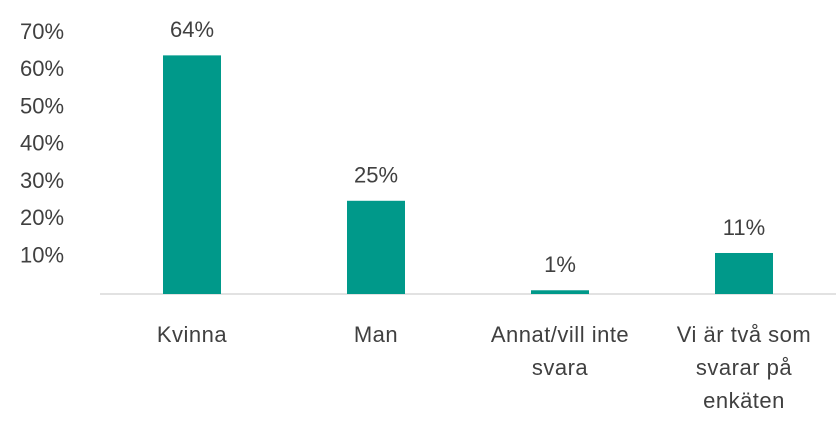  I want to click on y-tick-label: 30%, so click(42, 180).